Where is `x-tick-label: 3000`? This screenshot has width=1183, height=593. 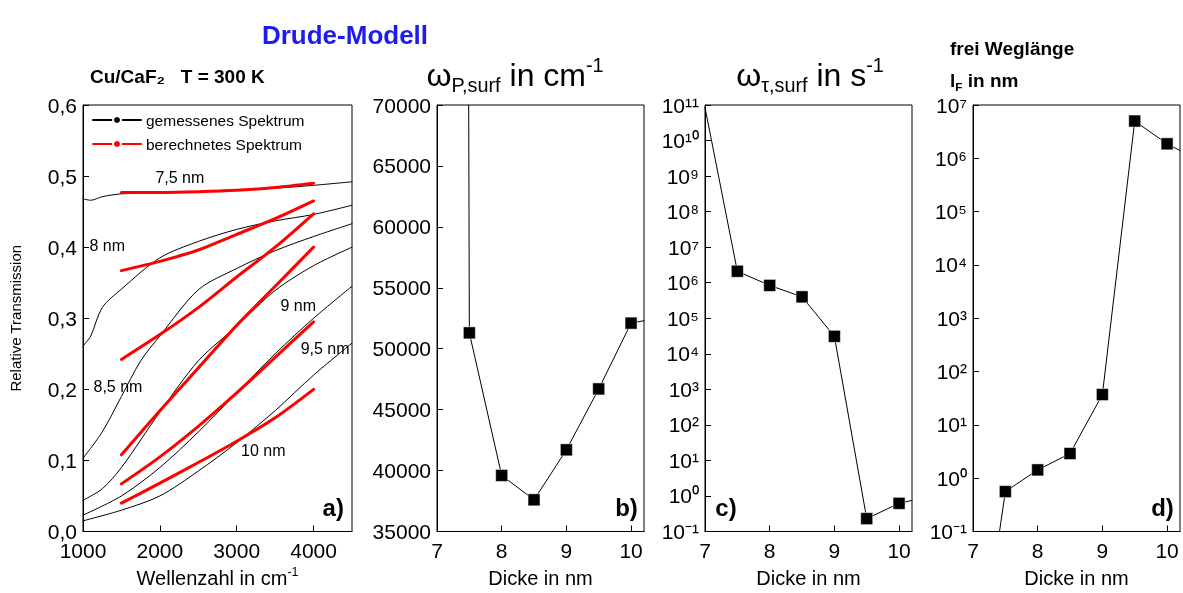 x-tick-label: 3000 is located at coordinates (237, 550).